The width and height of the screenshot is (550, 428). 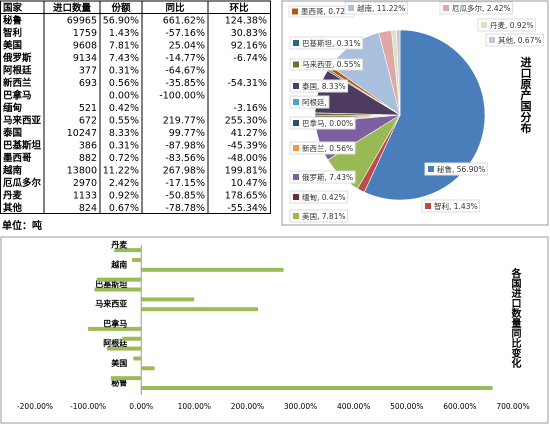 I want to click on table-cell: -54.31%, so click(x=247, y=83).